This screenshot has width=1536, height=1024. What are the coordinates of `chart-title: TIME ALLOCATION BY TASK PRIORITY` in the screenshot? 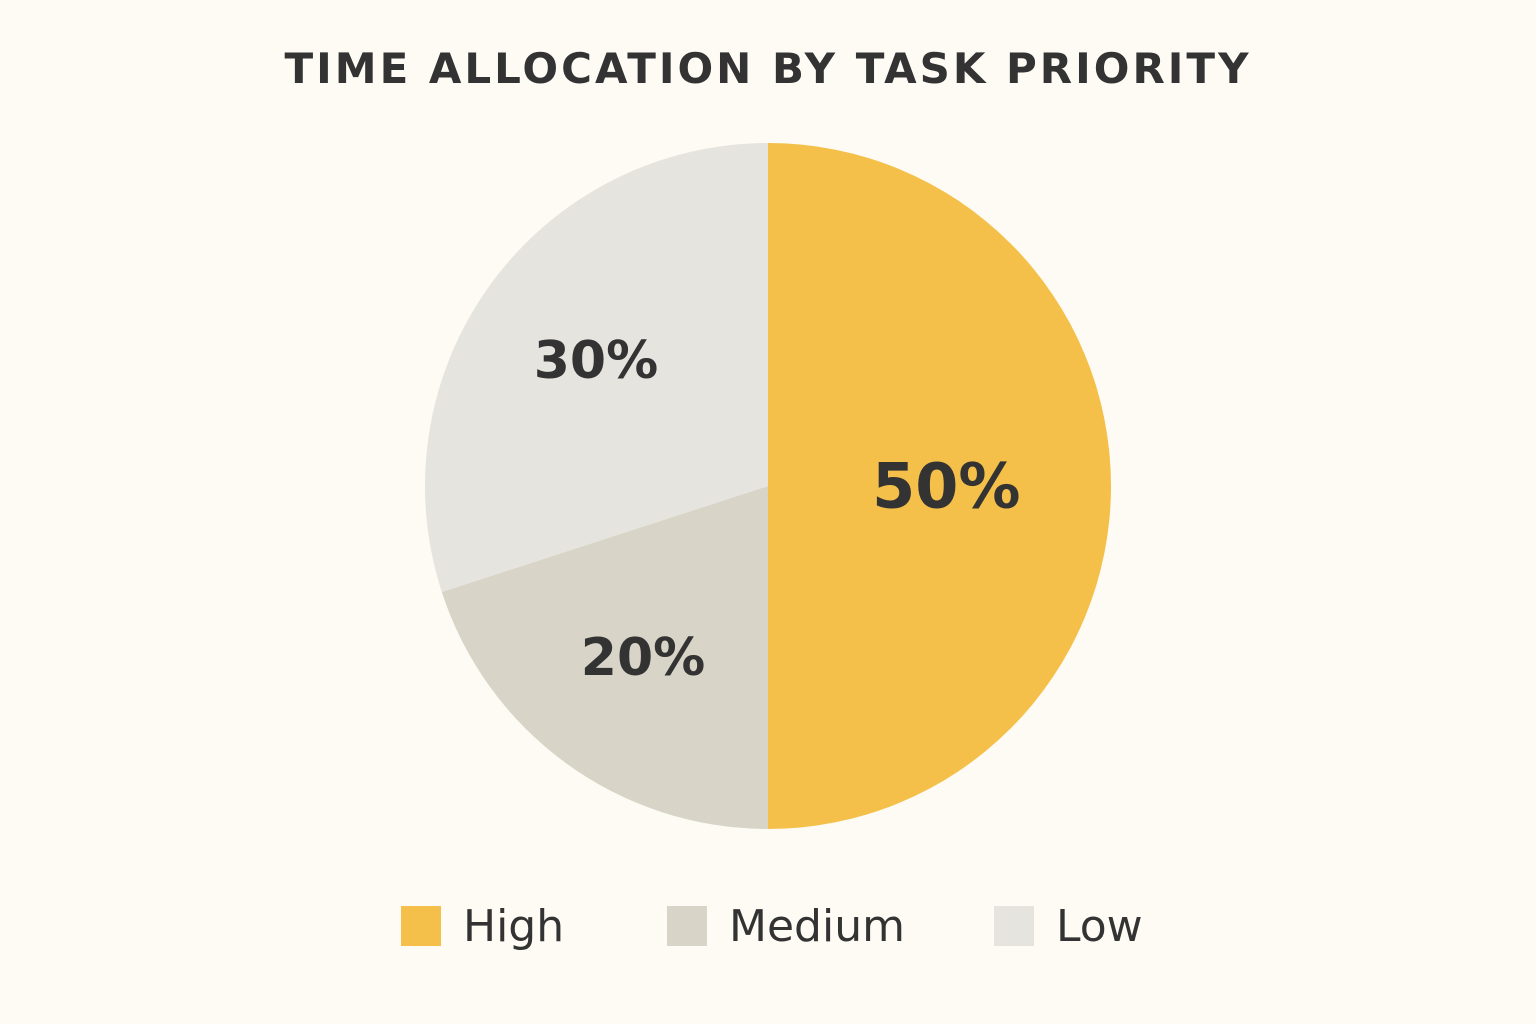 It's located at (768, 68).